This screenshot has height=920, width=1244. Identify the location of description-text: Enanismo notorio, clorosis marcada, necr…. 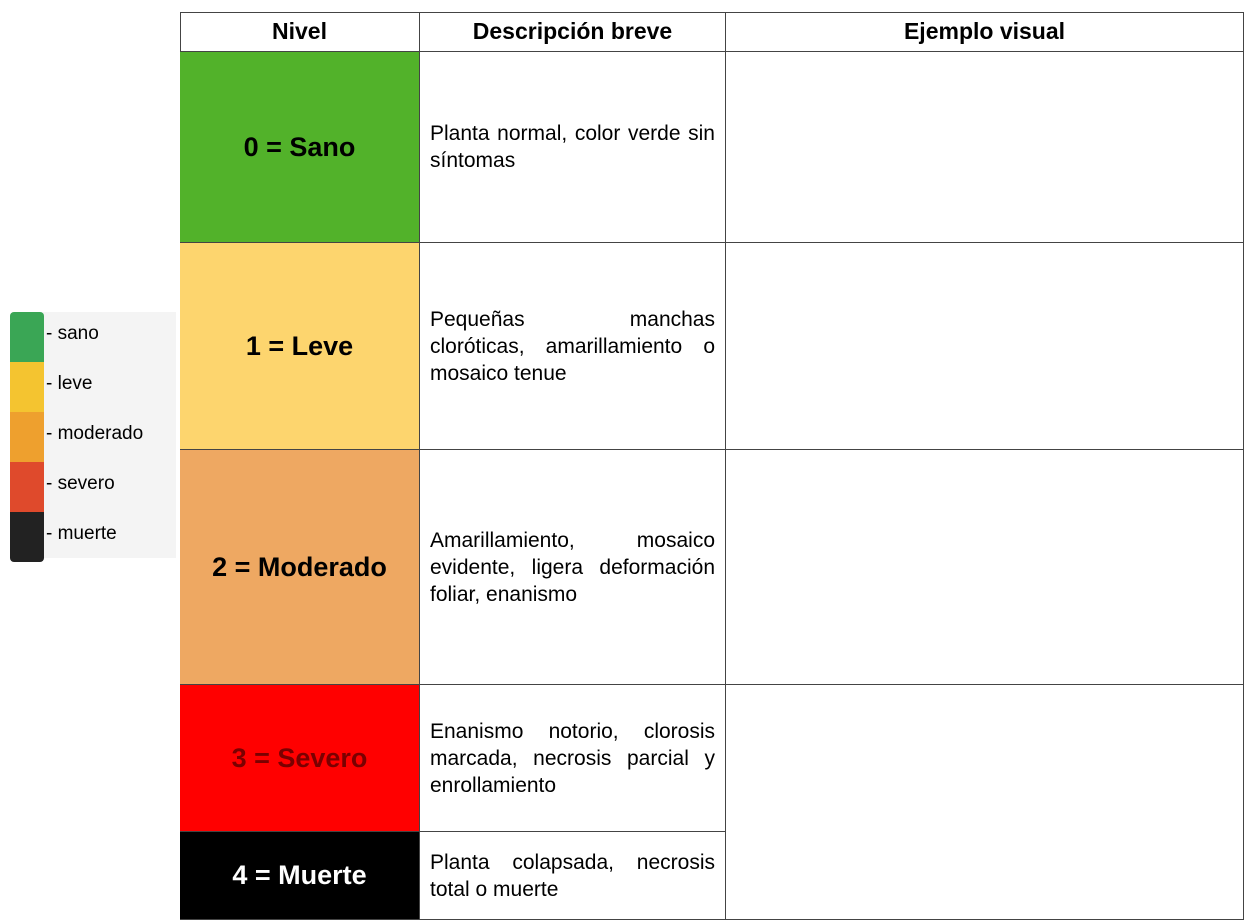
(572, 758).